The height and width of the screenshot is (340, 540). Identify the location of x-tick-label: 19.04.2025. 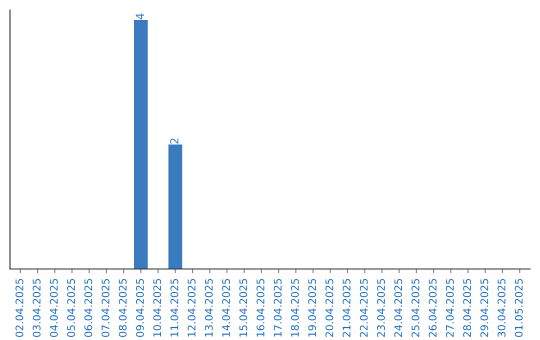
(312, 307).